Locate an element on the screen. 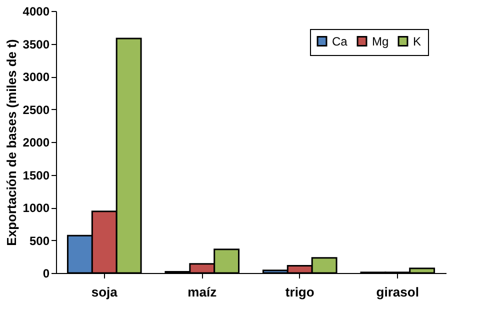 The height and width of the screenshot is (325, 480). legend-label: K is located at coordinates (417, 41).